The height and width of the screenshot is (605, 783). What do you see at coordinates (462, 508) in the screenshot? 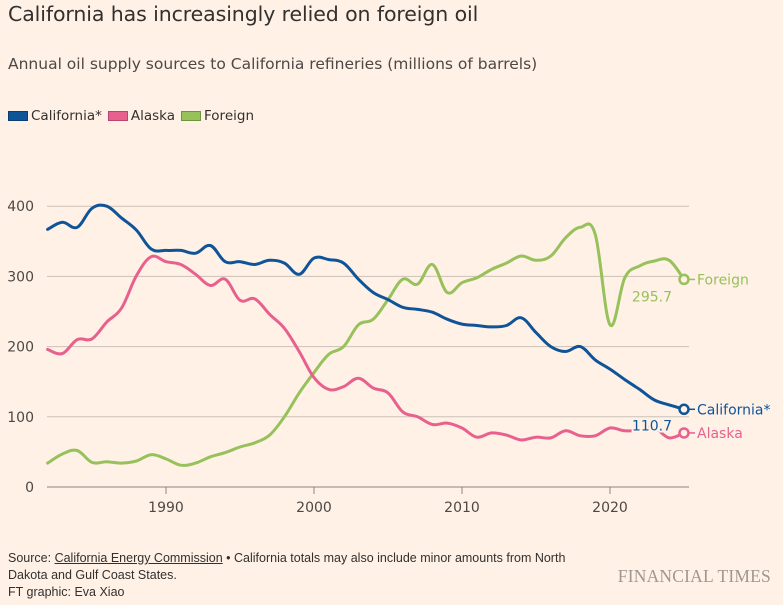
I see `x-tick-label: 2010` at bounding box center [462, 508].